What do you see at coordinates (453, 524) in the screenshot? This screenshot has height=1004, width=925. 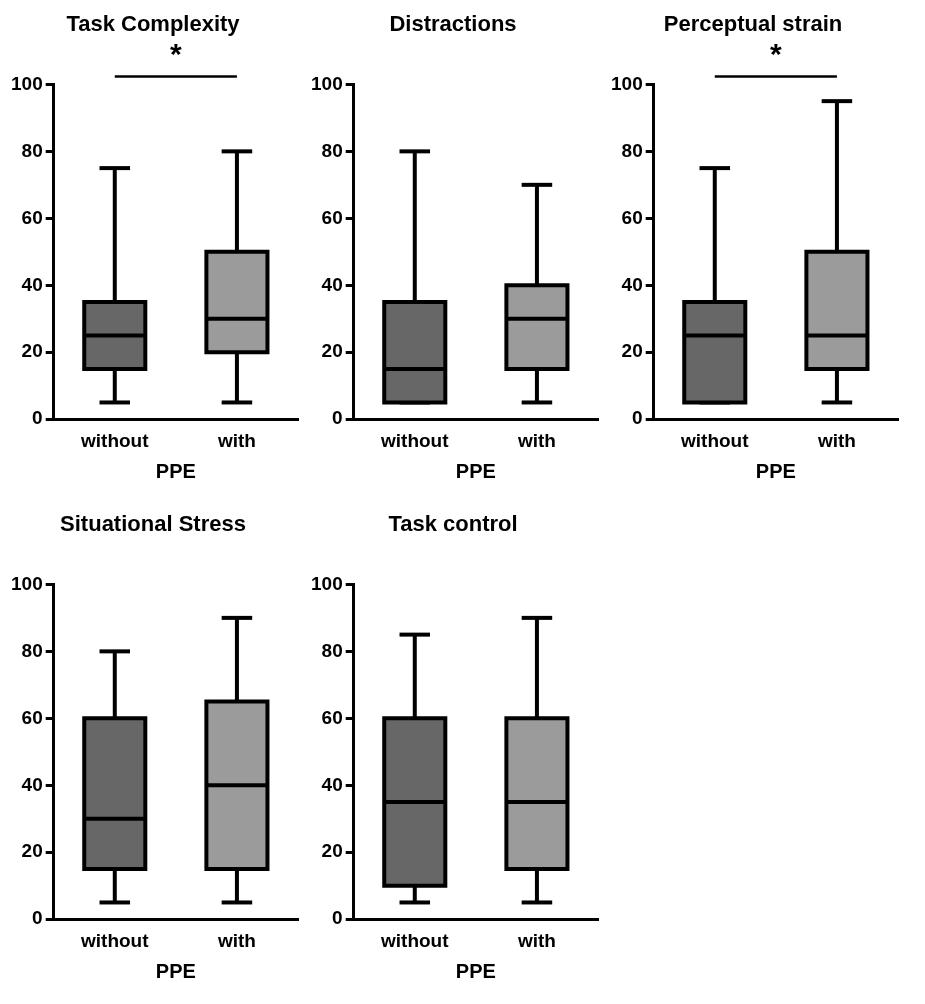 I see `chart-title: Task control` at bounding box center [453, 524].